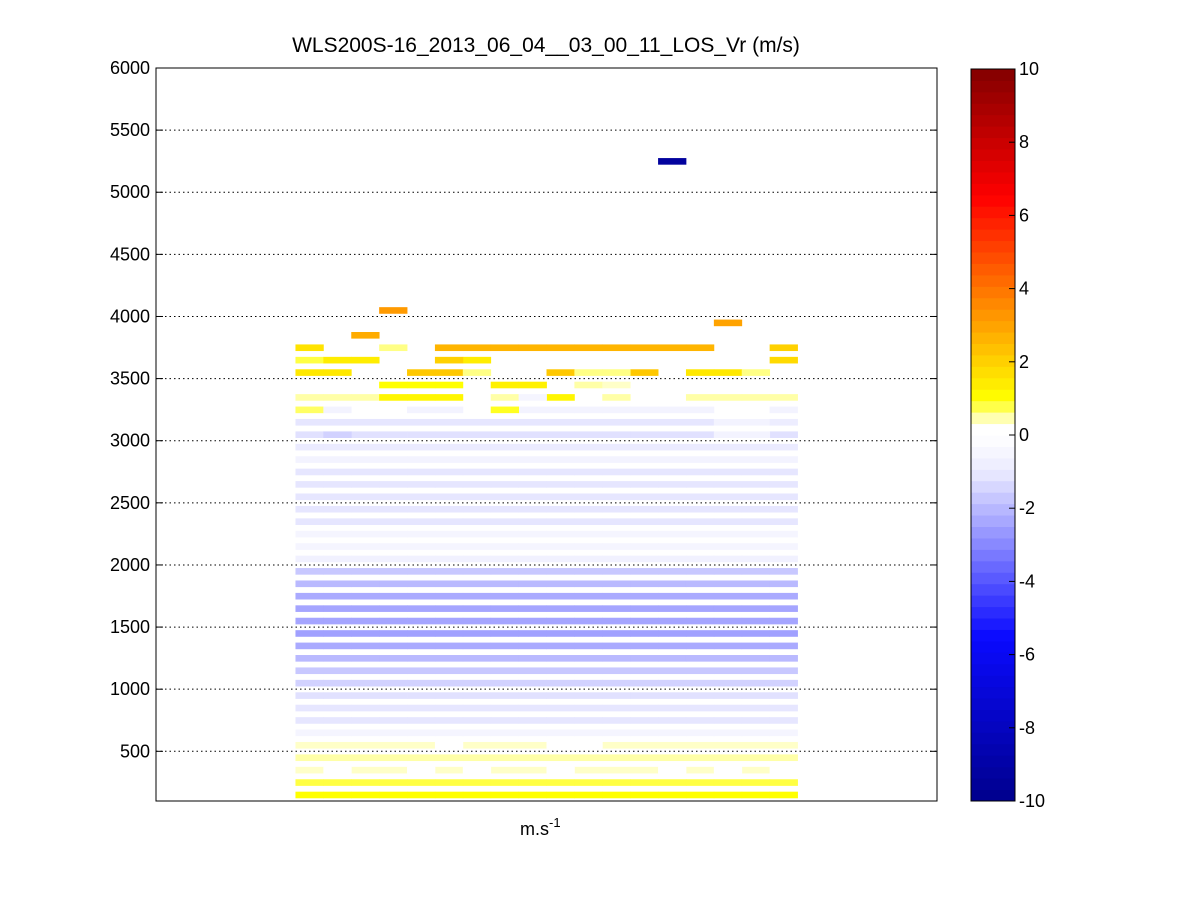  I want to click on colorbar-tick-label: -6, so click(1027, 655).